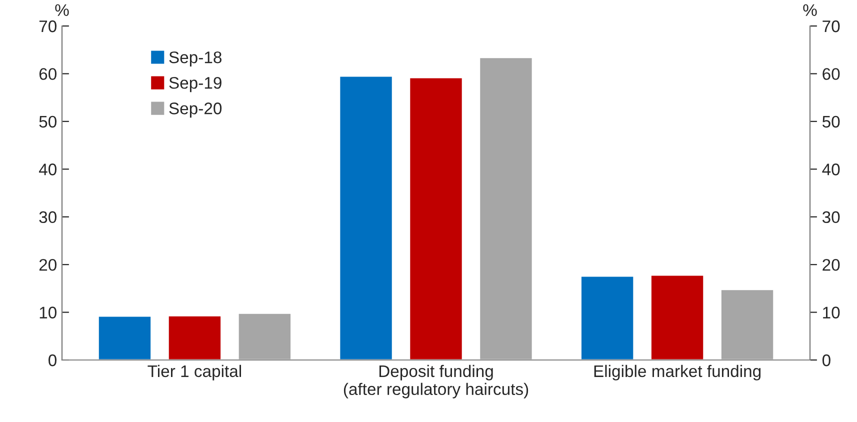 Image resolution: width=857 pixels, height=422 pixels. What do you see at coordinates (810, 10) in the screenshot?
I see `y2-axis-title: %` at bounding box center [810, 10].